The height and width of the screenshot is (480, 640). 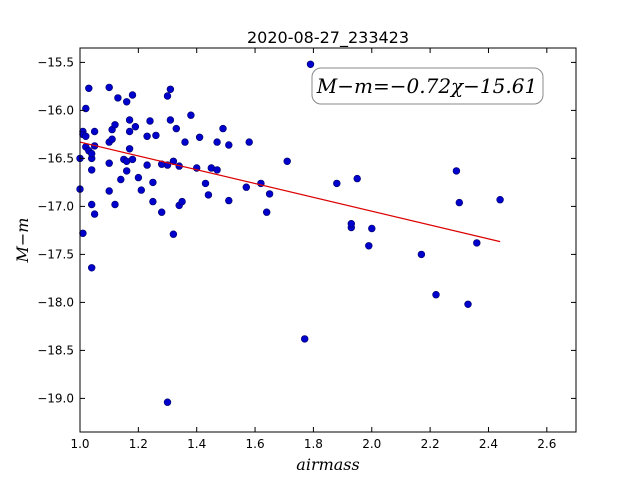 What do you see at coordinates (22, 241) in the screenshot?
I see `y-axis-label: M−m` at bounding box center [22, 241].